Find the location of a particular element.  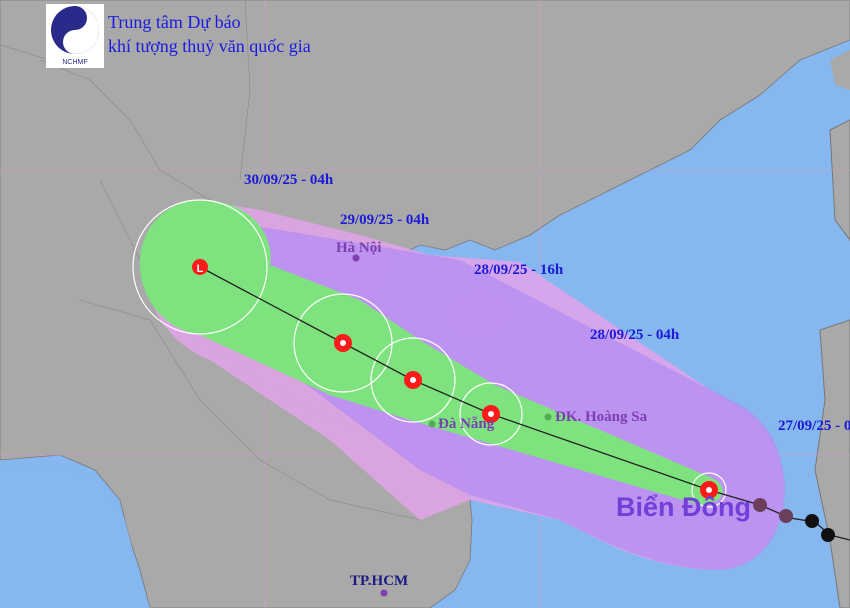

agency-title-line2: khí tượng thuỷ văn quốc gia is located at coordinates (209, 46).